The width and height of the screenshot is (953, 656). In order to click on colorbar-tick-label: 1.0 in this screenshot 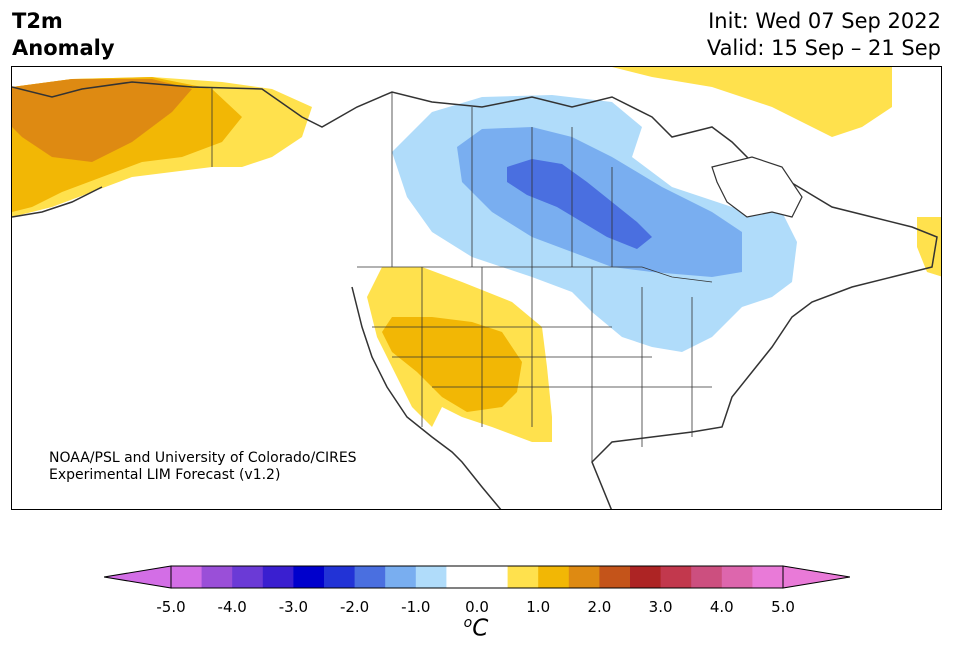, I will do `click(538, 607)`.